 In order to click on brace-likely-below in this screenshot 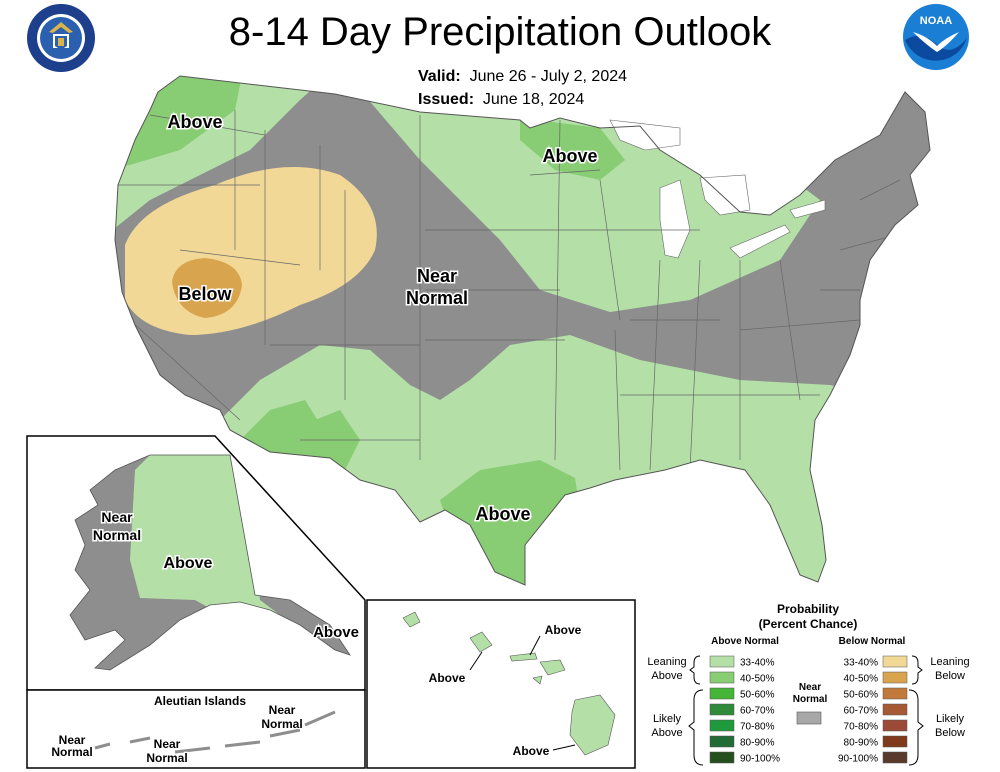, I will do `click(916, 727)`.